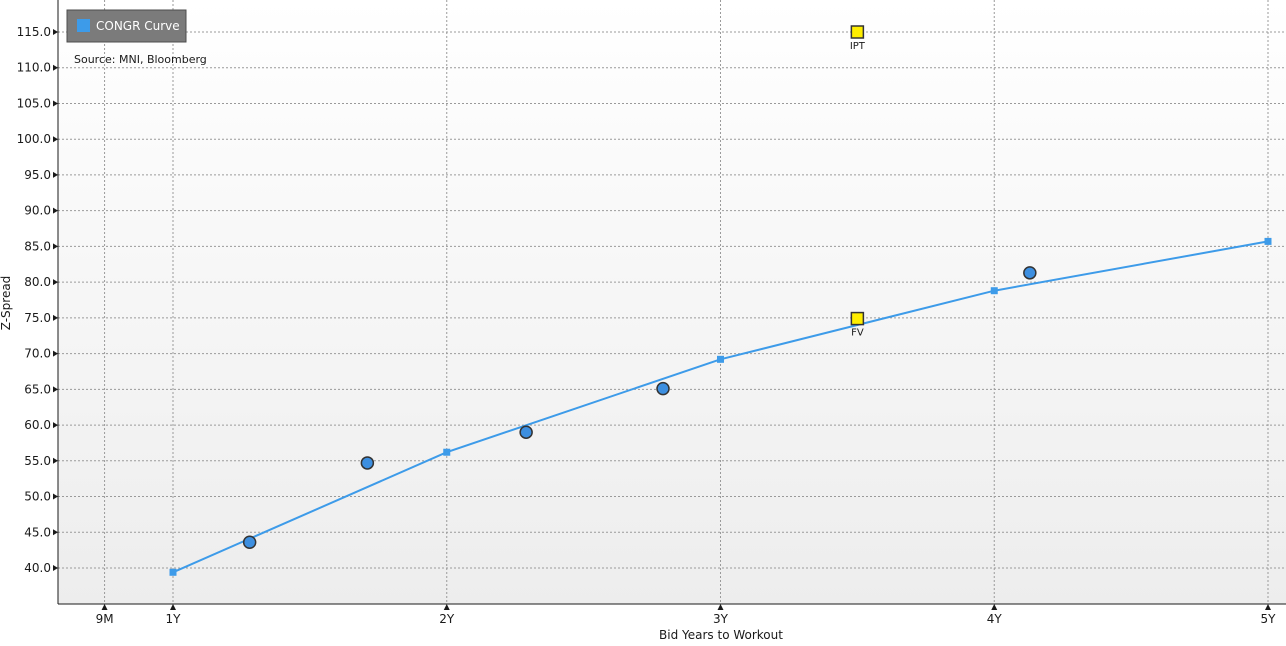  Describe the element at coordinates (37, 461) in the screenshot. I see `y-tick-label: 55.0` at that location.